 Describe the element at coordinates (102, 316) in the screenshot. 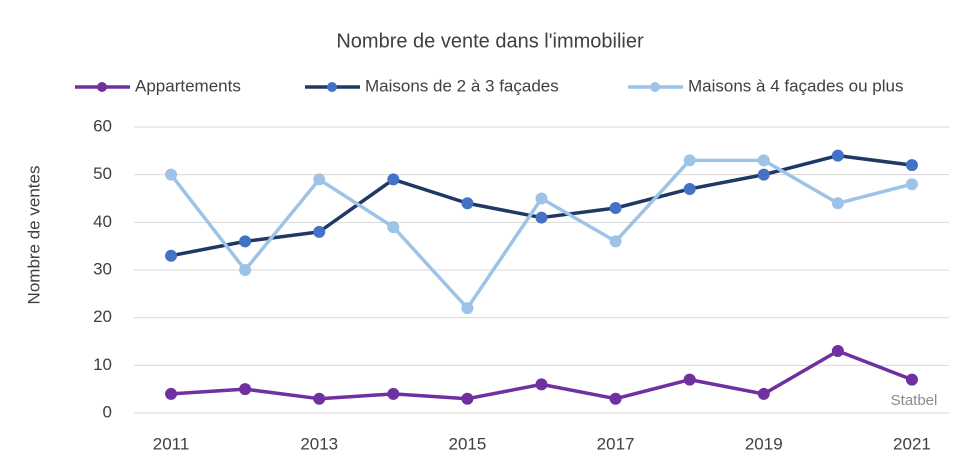

I see `y-tick-label: 20` at that location.